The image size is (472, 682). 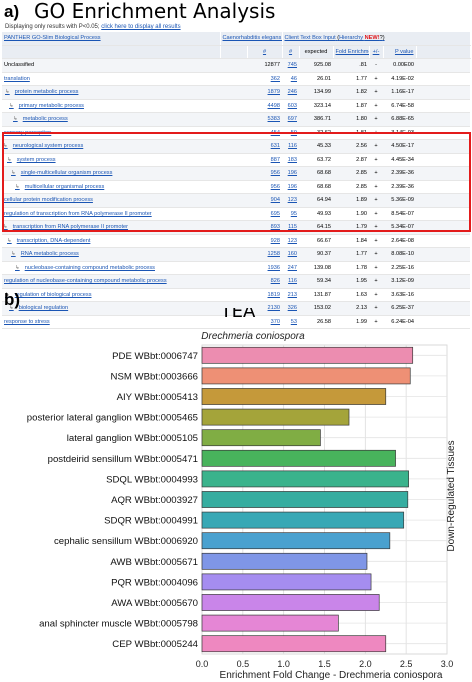 I want to click on row-ref-count: 4498, so click(x=264, y=106).